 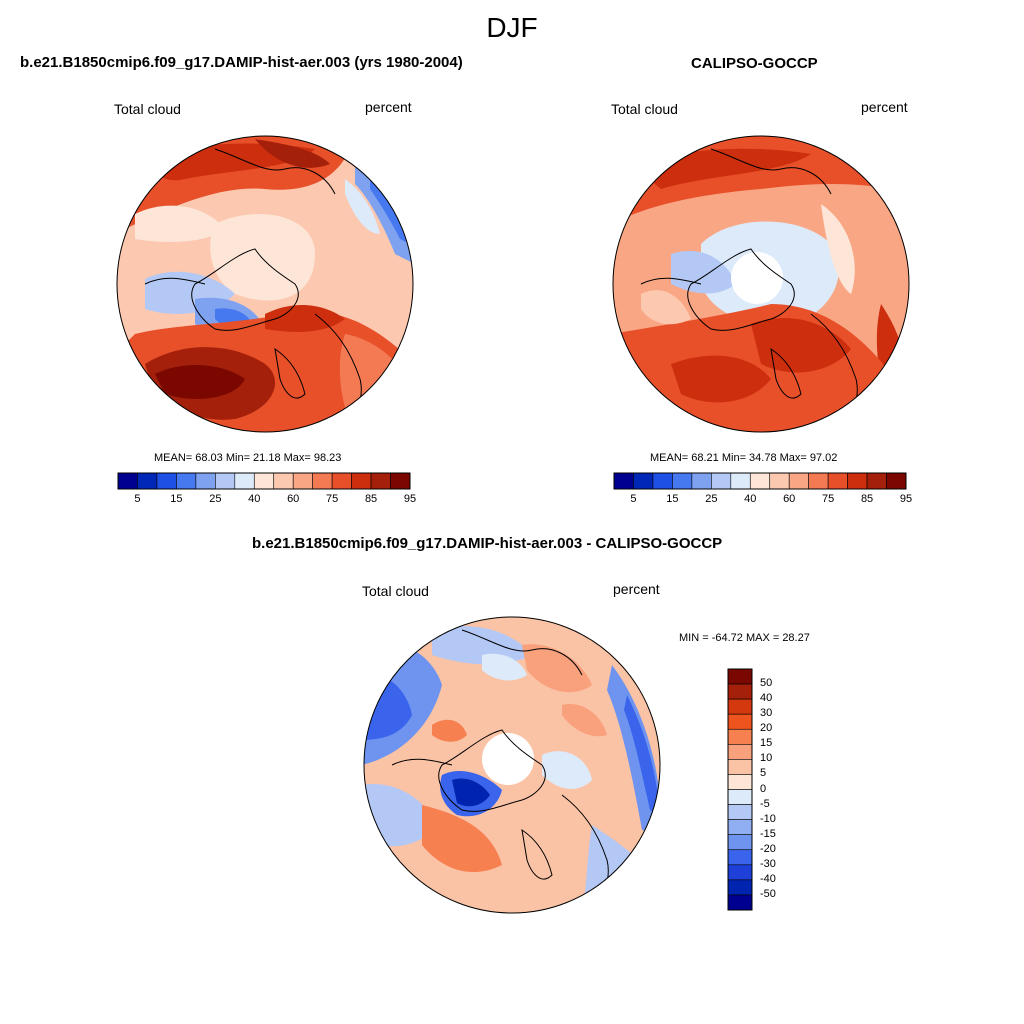 I want to click on model-stats: MEAN= 68.03 Min= 21.18 Max= 98.23, so click(x=248, y=458).